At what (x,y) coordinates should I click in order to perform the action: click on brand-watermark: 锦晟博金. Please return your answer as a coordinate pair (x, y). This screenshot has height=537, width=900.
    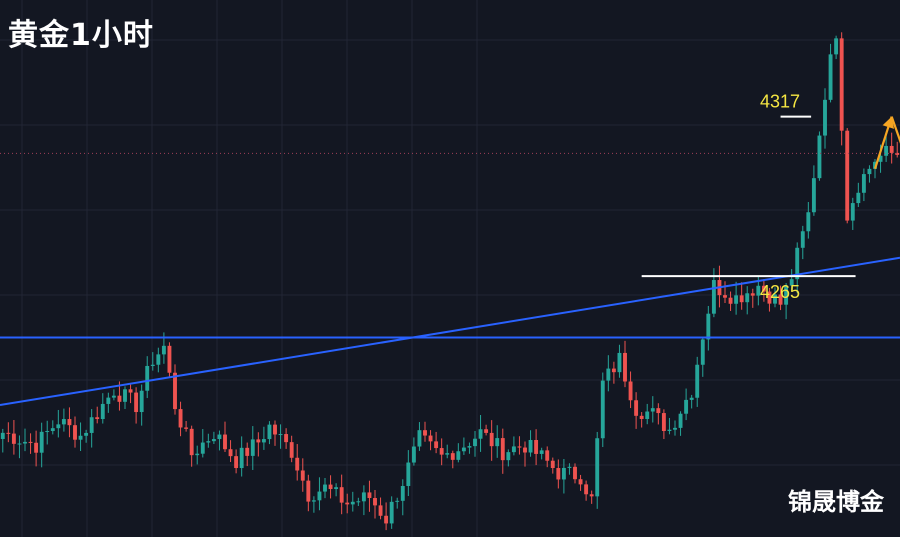
    Looking at the image, I should click on (836, 502).